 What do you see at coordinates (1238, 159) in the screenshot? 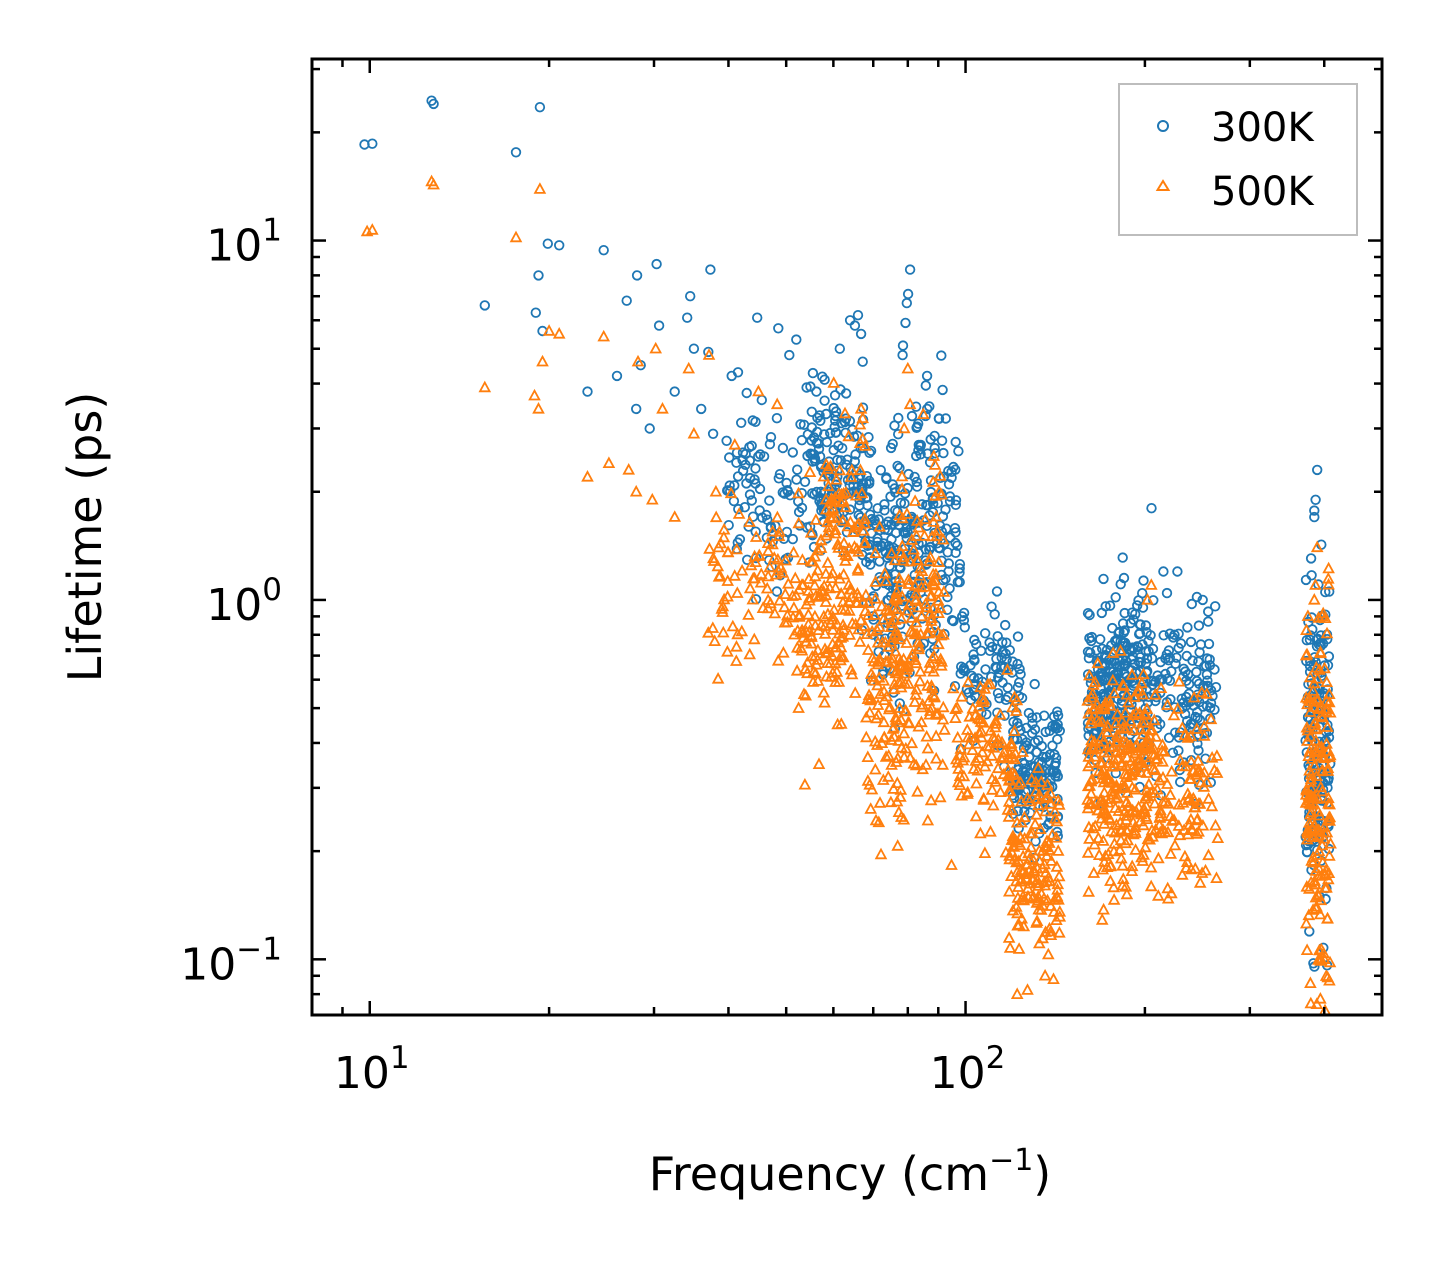
I see `legend-frame` at bounding box center [1238, 159].